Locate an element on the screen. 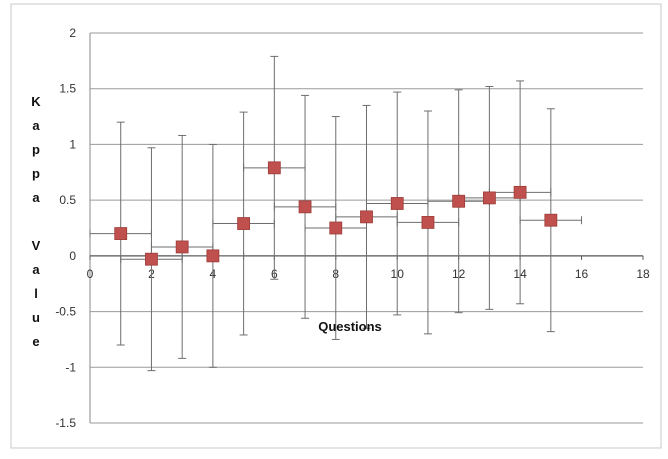  y-tick-label: 0.5 is located at coordinates (67, 200).